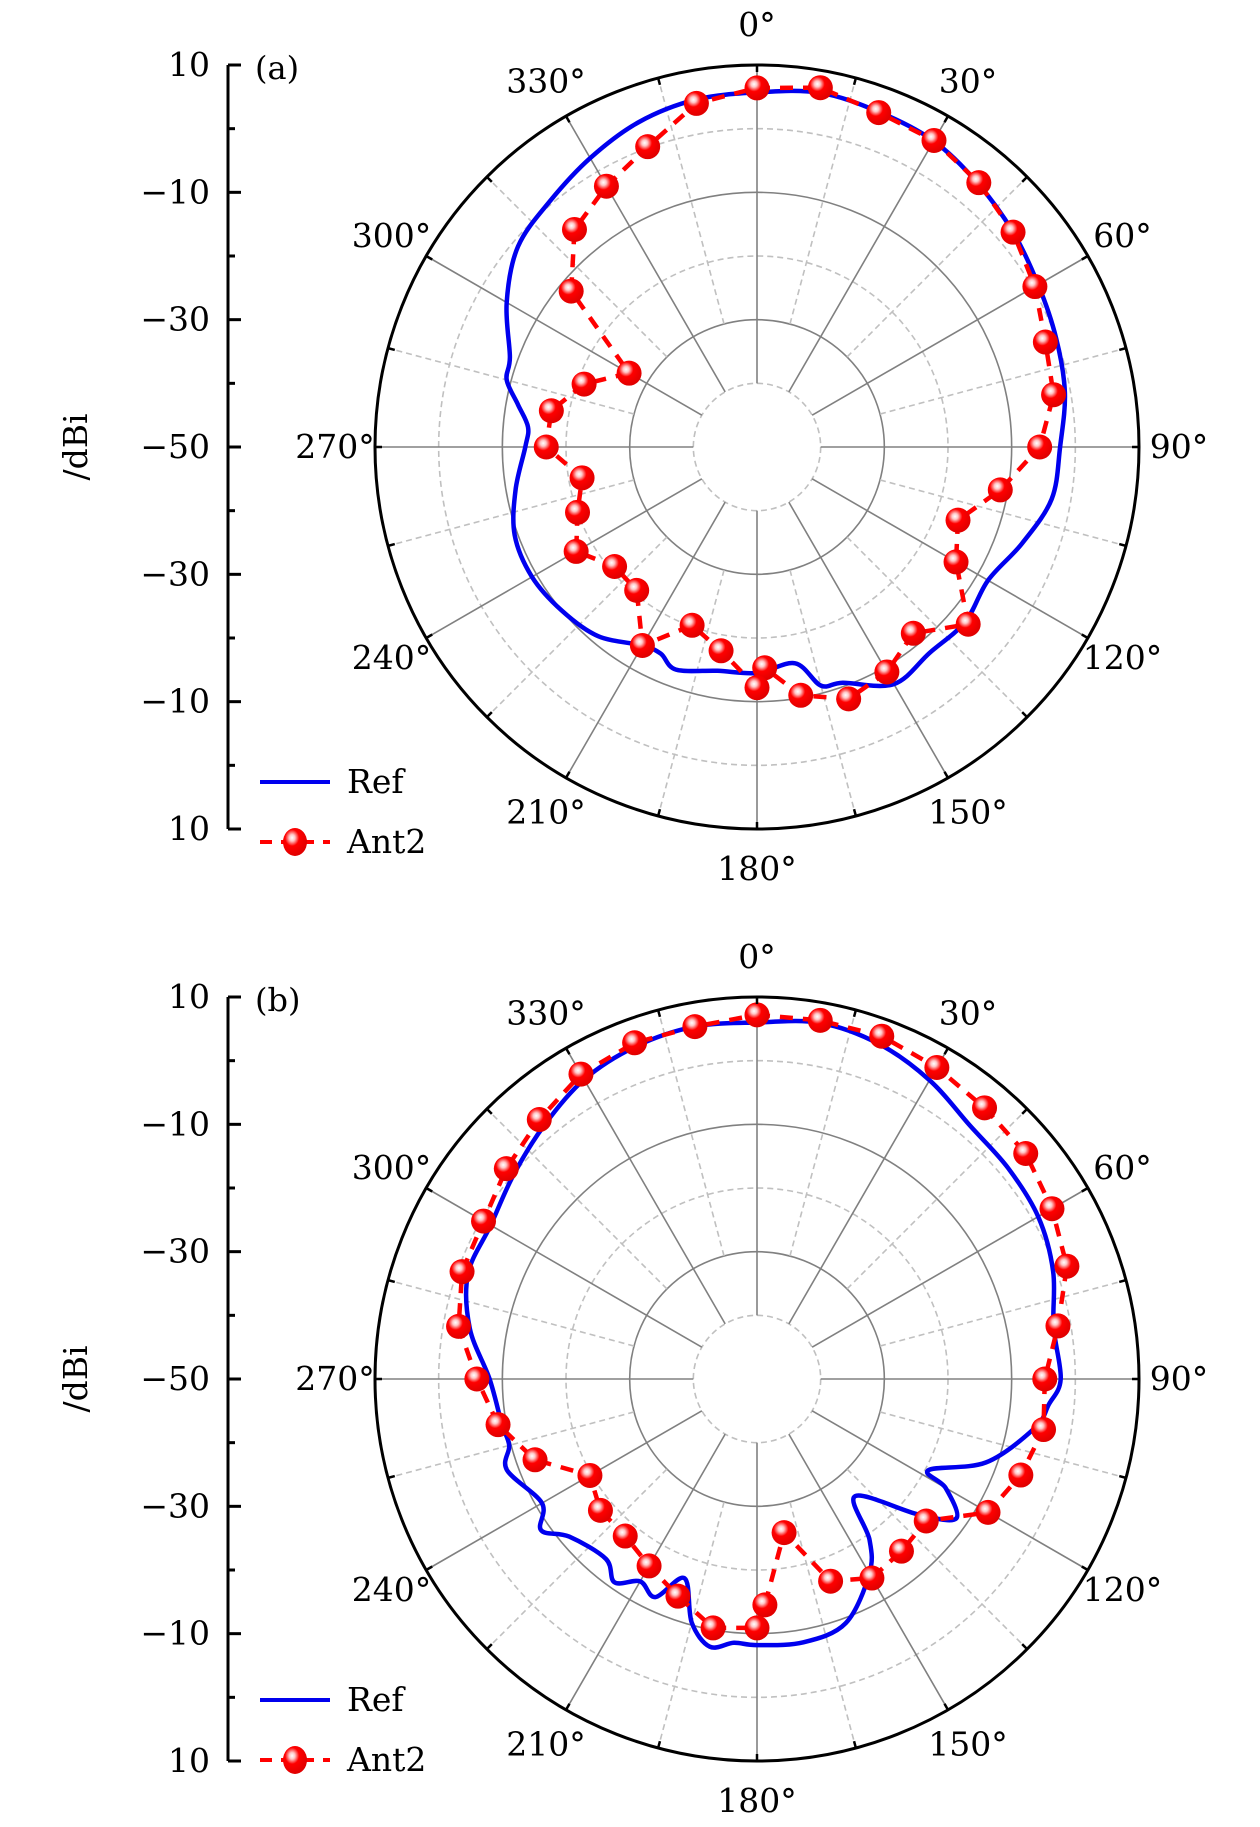 This screenshot has height=1827, width=1260. I want to click on angle-tick-label: 330°, so click(546, 81).